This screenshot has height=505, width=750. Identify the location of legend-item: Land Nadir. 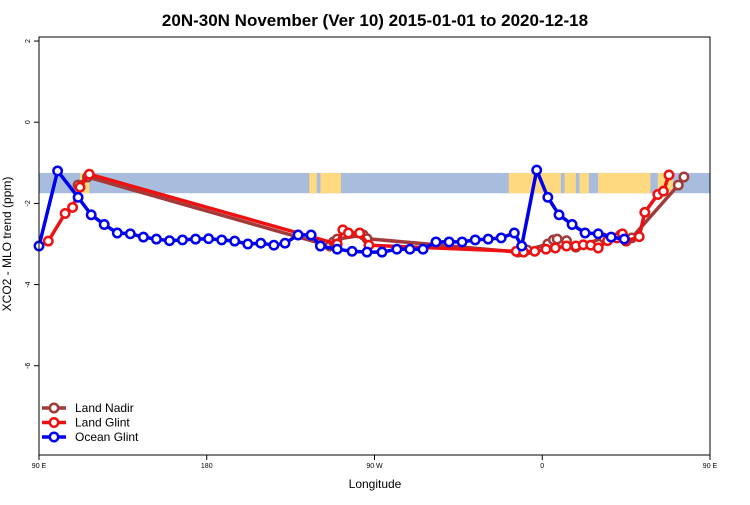
(88, 408).